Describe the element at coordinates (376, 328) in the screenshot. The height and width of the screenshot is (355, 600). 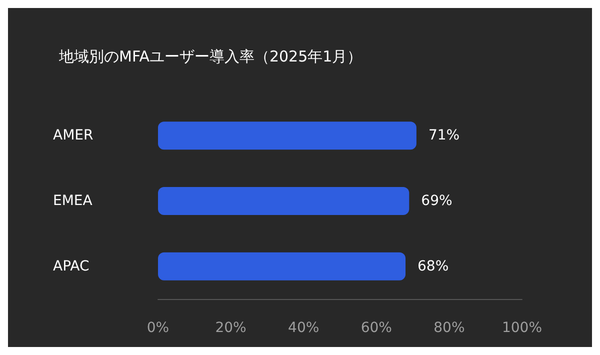
I see `x-tick-label: 60%` at that location.